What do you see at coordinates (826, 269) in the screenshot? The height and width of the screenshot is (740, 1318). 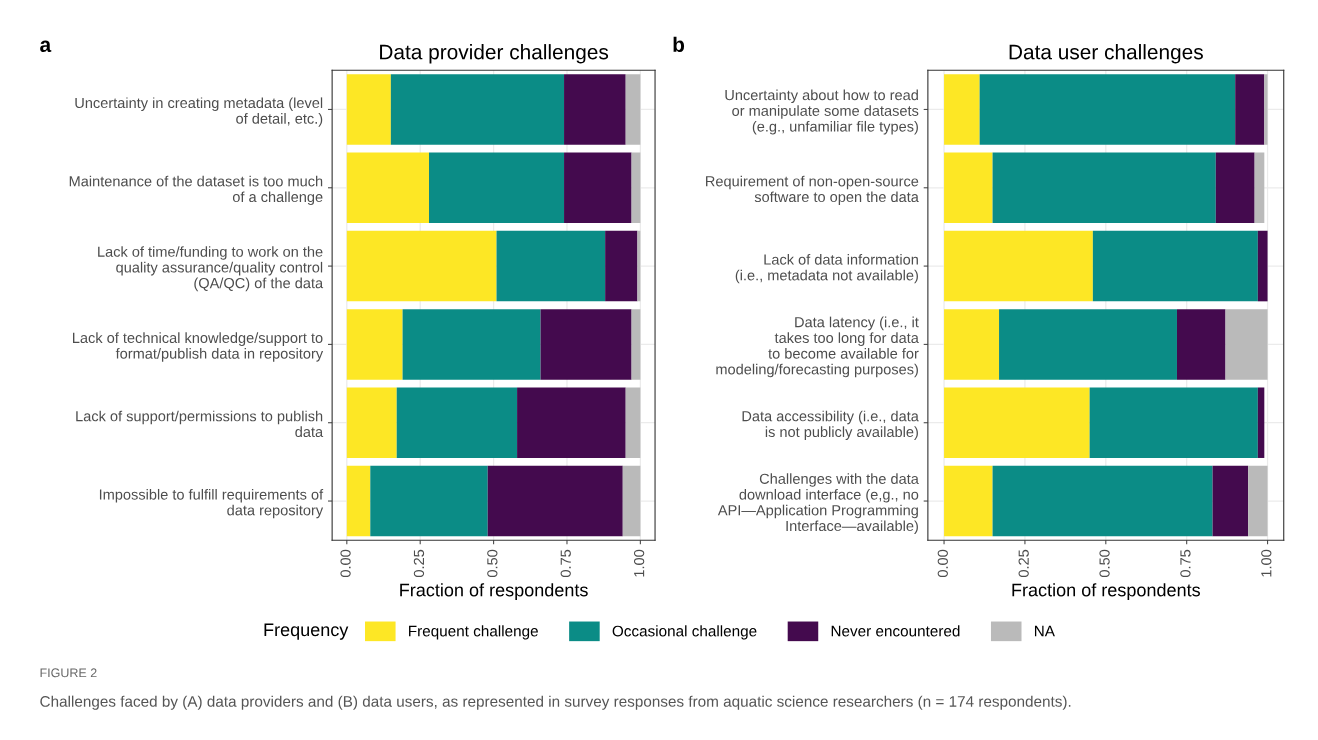 I see `y-tick-label: Lack of data information (i.e., metadata not available)` at bounding box center [826, 269].